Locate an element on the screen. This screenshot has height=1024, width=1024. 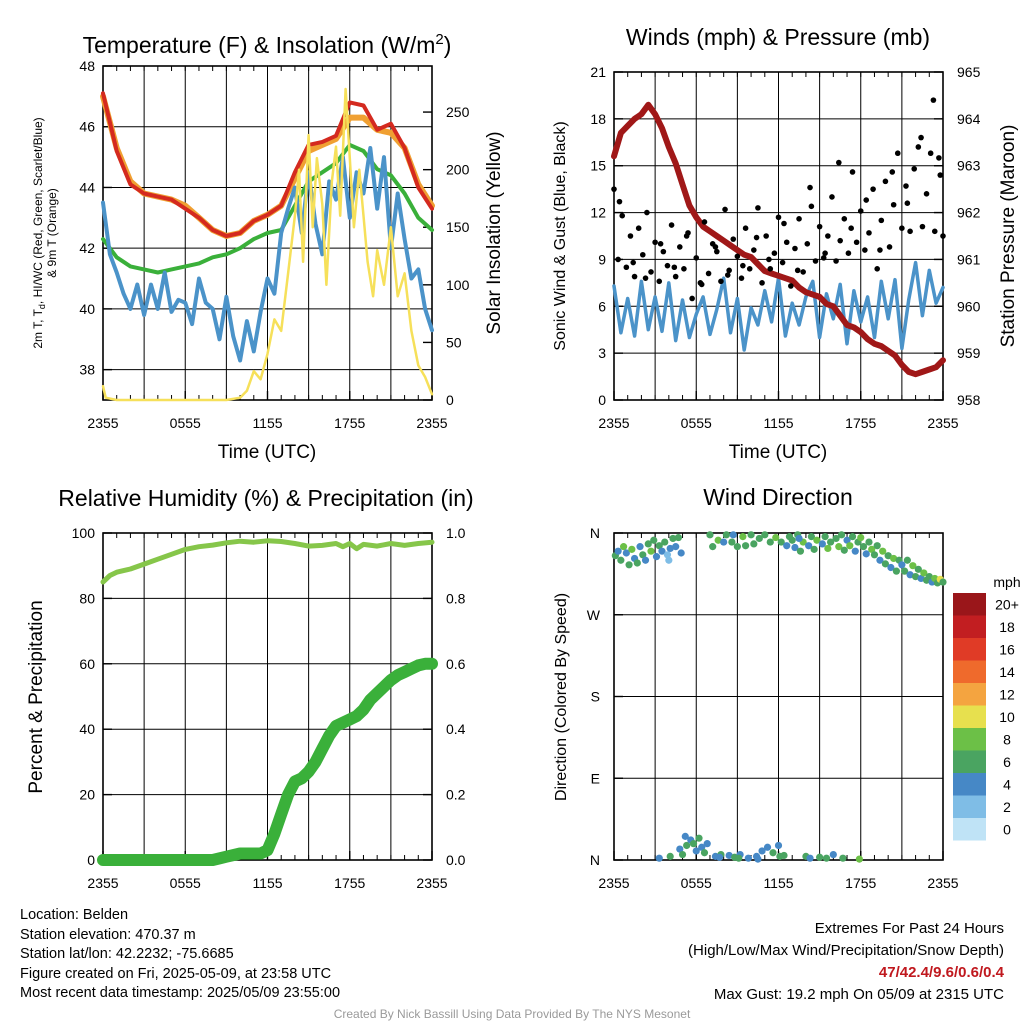
rh-y2tick-label: 0.2 is located at coordinates (456, 795).